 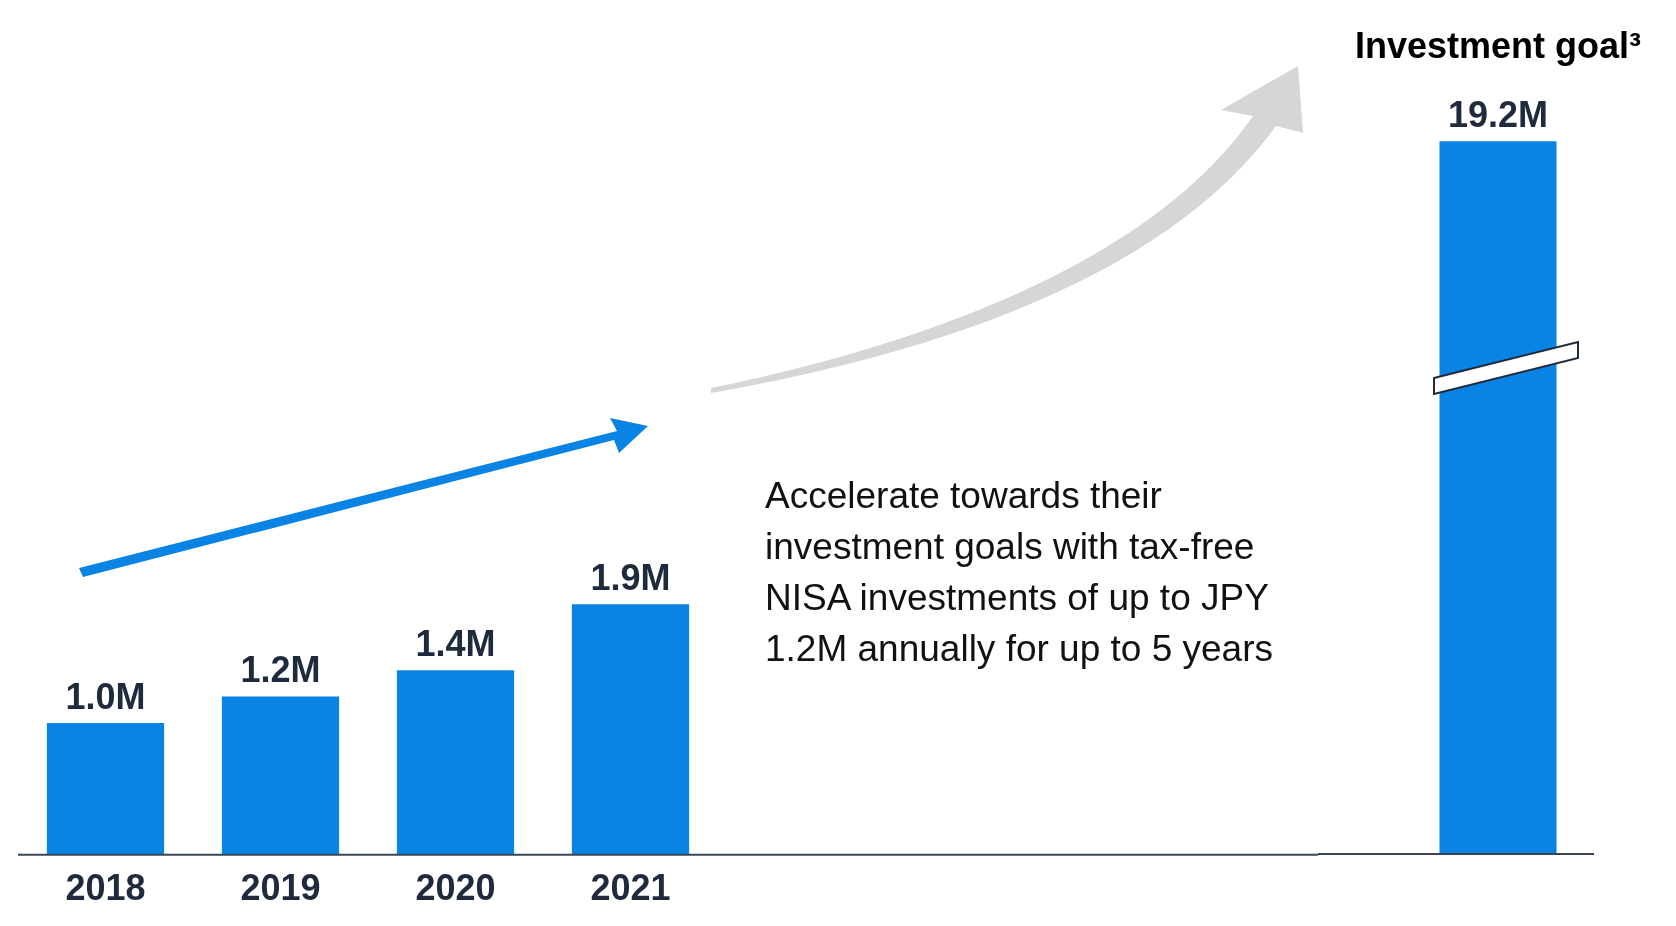 I want to click on x-tick-label: 2020, so click(x=455, y=888).